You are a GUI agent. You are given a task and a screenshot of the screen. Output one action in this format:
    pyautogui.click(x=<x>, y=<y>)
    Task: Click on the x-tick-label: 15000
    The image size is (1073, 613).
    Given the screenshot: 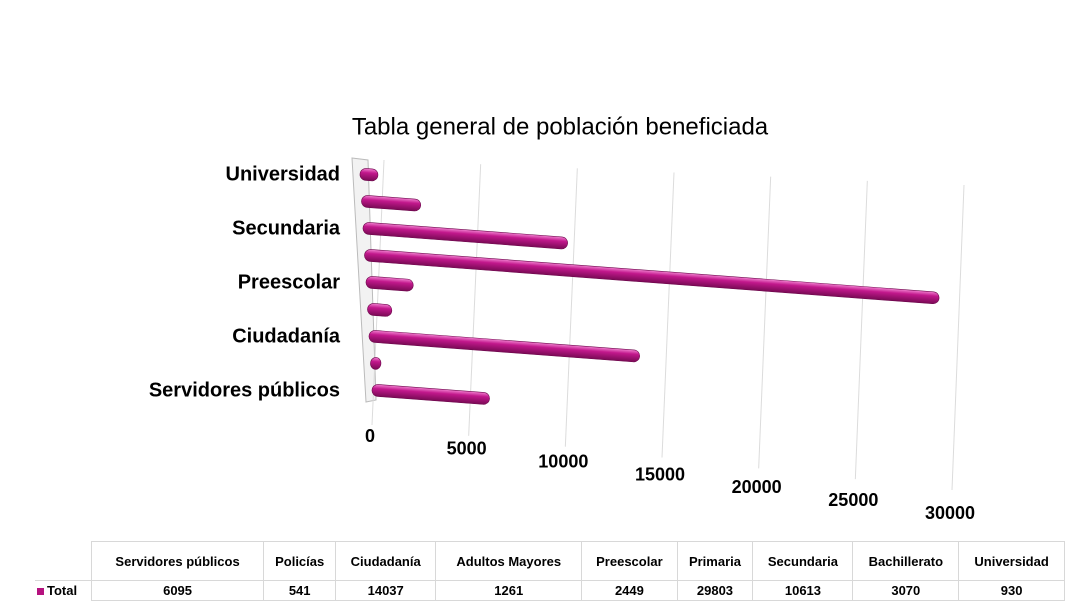 What is the action you would take?
    pyautogui.click(x=660, y=474)
    